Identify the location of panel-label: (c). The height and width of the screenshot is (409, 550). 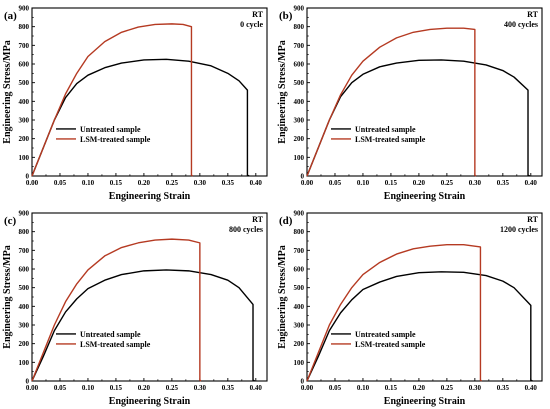
(10, 221).